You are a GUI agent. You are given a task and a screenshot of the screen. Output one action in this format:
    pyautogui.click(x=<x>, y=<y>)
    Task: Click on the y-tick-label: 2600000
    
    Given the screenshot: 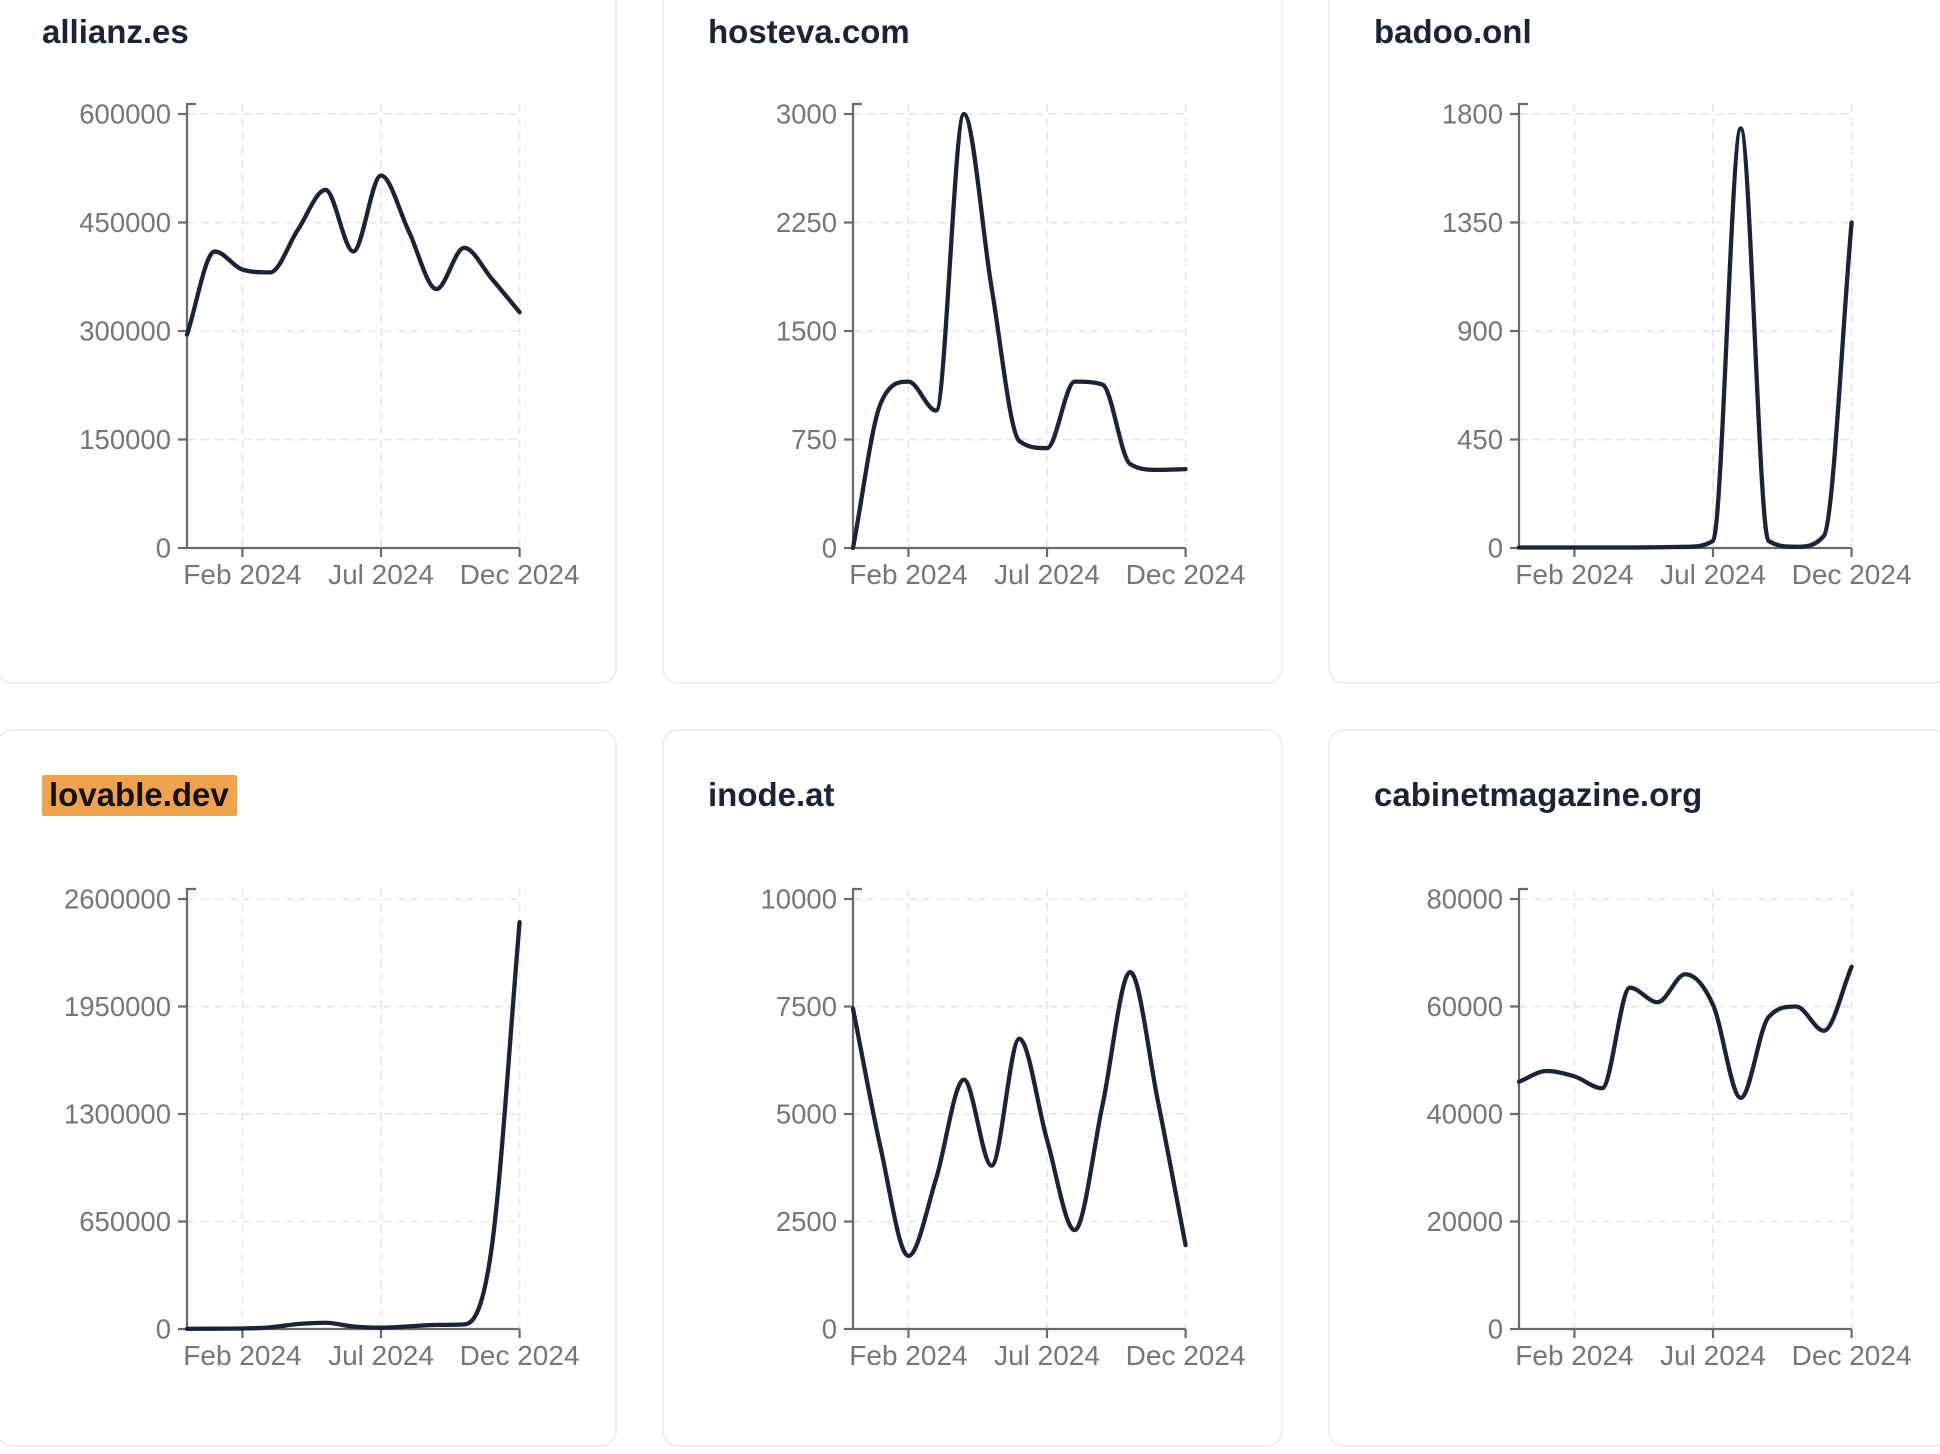 What is the action you would take?
    pyautogui.click(x=117, y=899)
    